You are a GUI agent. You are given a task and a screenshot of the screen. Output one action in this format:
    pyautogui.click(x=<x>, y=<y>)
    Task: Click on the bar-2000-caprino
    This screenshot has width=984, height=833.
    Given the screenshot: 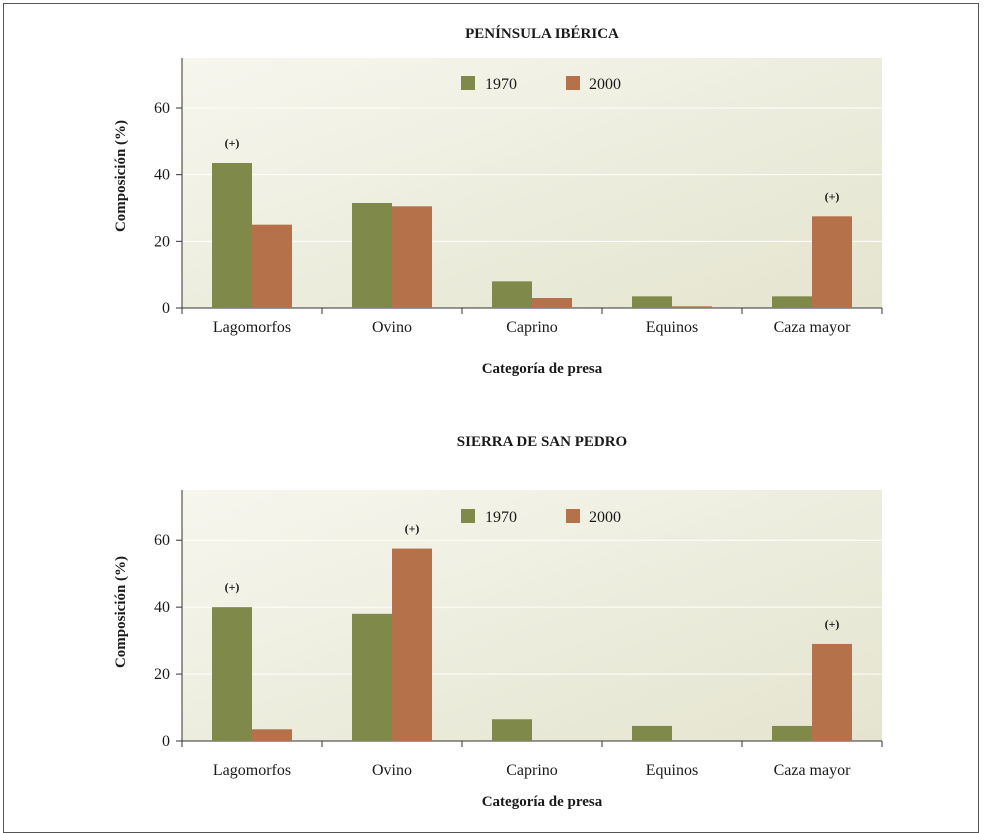 What is the action you would take?
    pyautogui.click(x=552, y=303)
    